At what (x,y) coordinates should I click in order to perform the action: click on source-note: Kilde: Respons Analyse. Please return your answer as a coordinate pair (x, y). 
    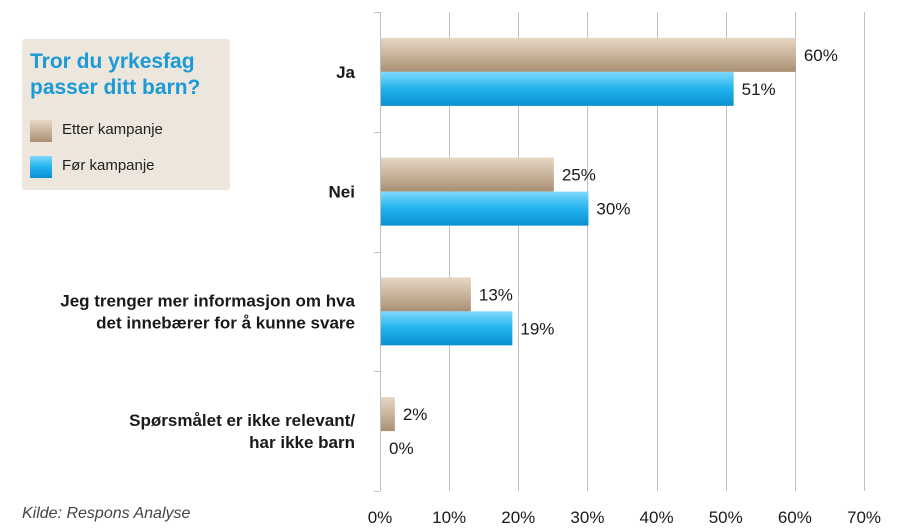
    Looking at the image, I should click on (106, 513).